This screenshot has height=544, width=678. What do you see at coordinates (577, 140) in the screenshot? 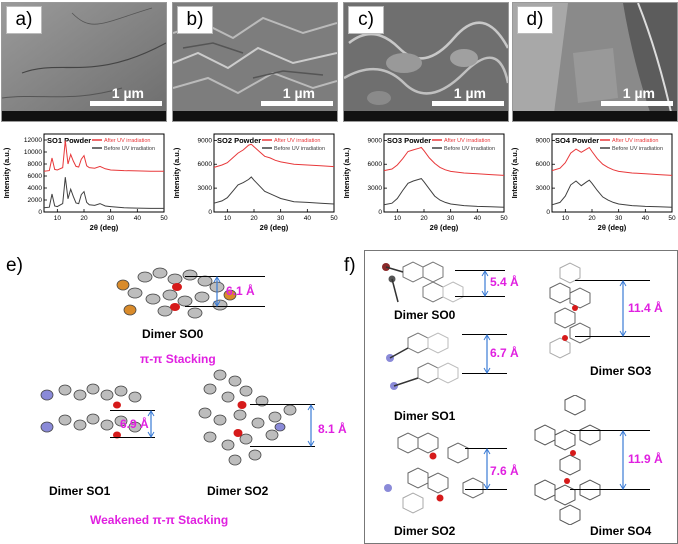
I see `chart-title: SO4 Powder` at bounding box center [577, 140].